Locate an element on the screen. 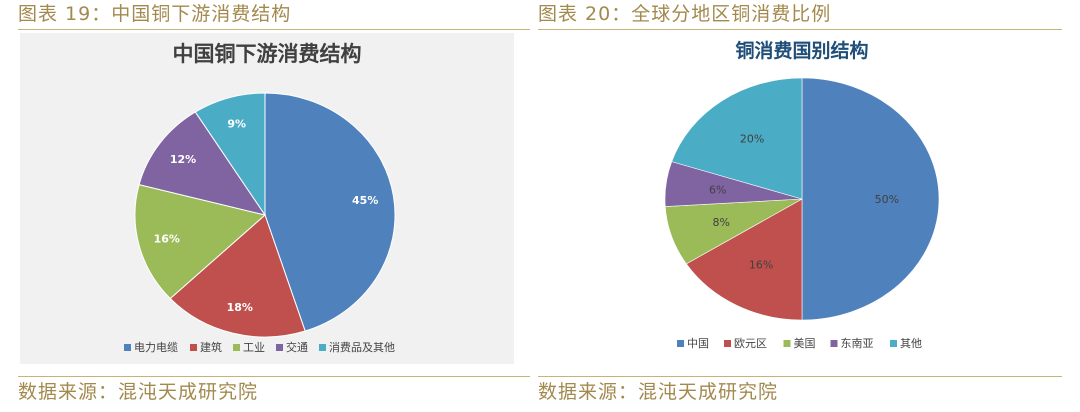 The image size is (1080, 412). legend-label: 中国 is located at coordinates (698, 343).